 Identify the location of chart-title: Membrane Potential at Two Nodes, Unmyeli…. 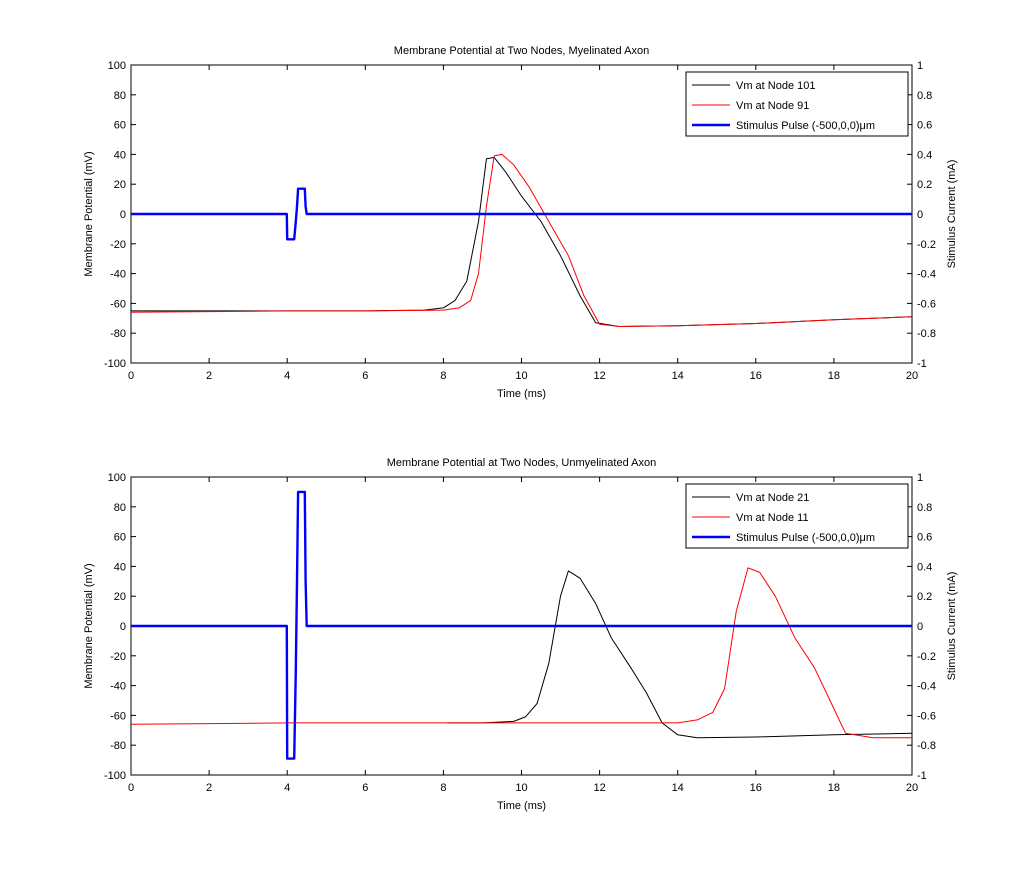
(521, 463).